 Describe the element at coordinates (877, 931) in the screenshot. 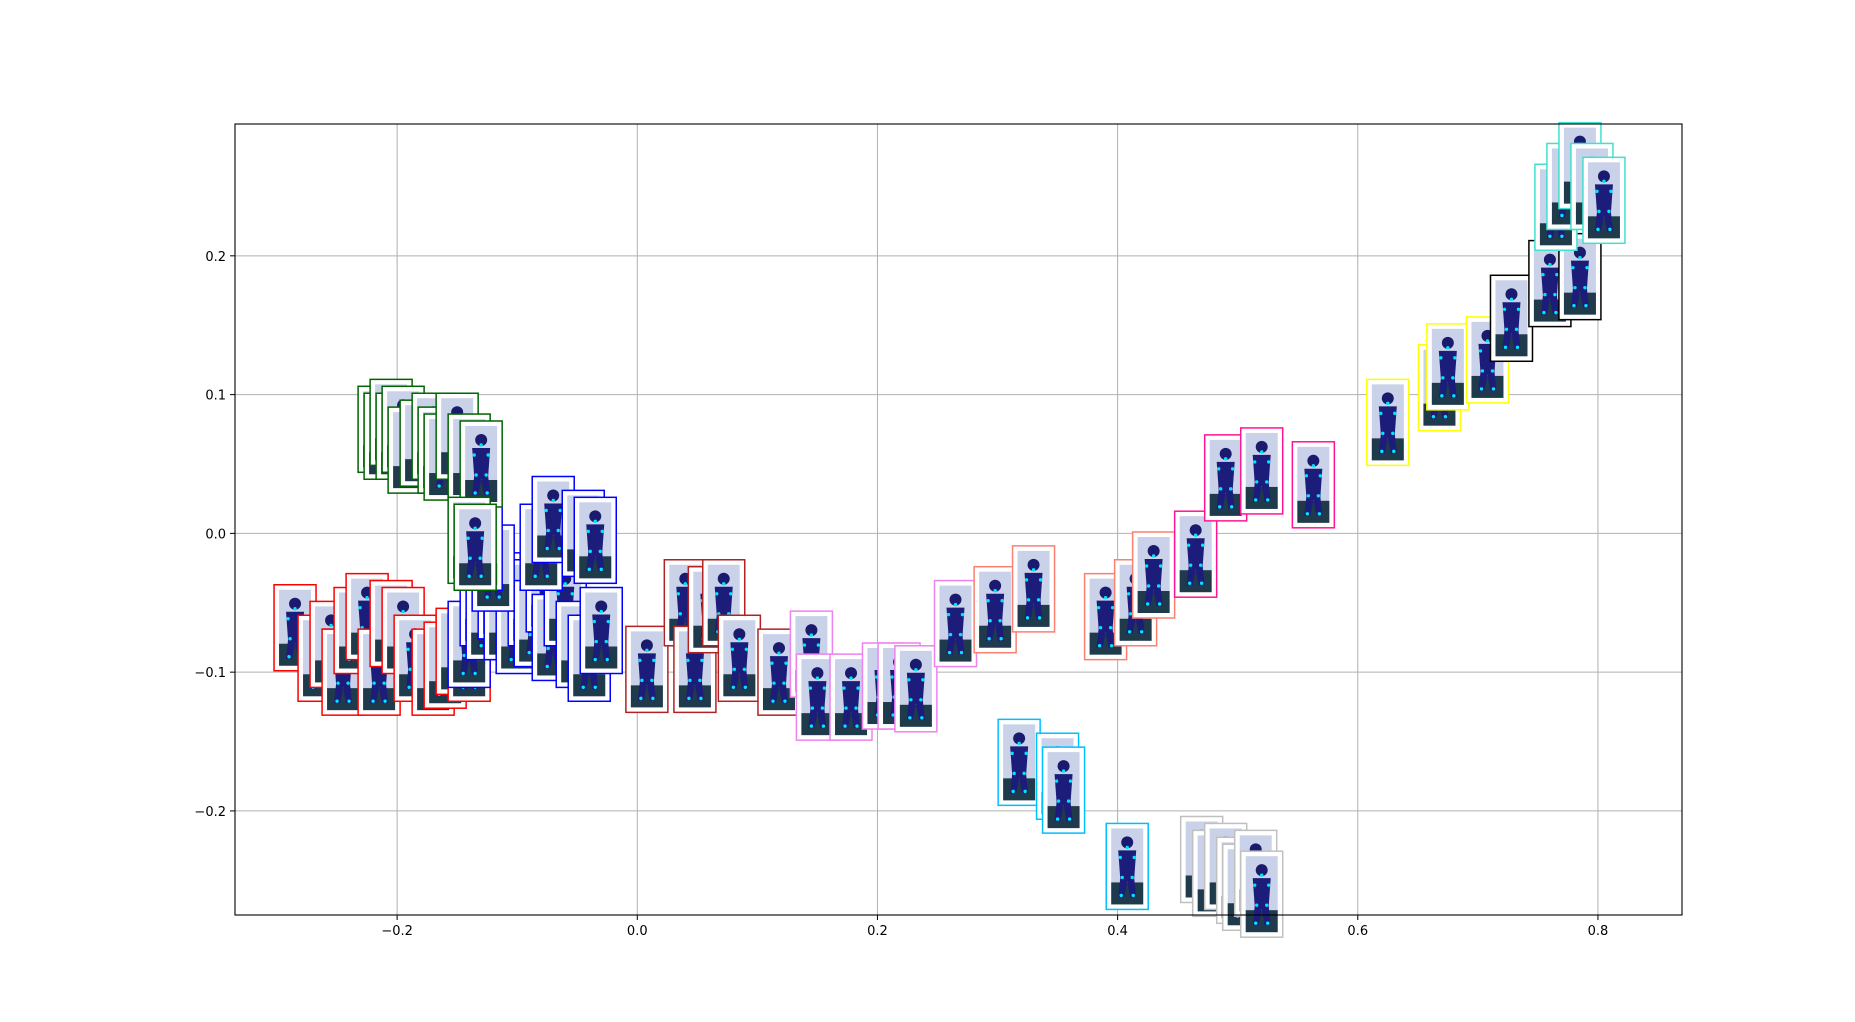

I see `x-tick-label: 0.2` at that location.